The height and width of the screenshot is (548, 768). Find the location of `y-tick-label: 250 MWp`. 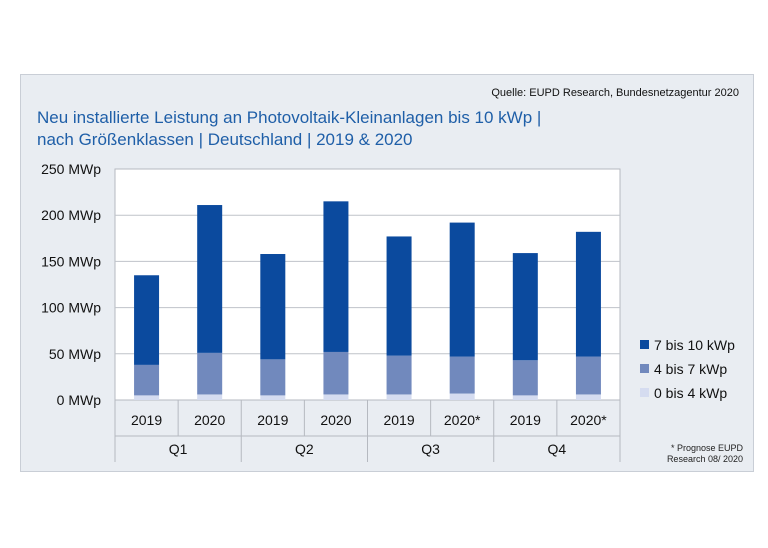

y-tick-label: 250 MWp is located at coordinates (71, 169).